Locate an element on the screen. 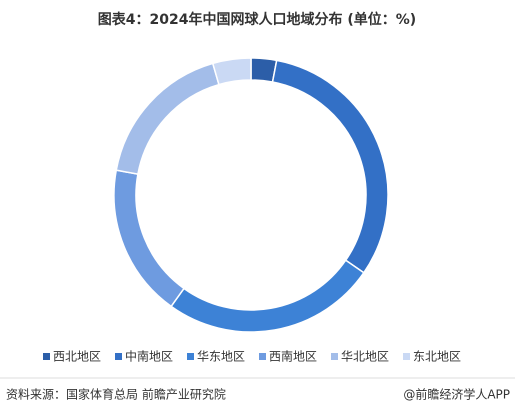  legend-label: 西南地区 is located at coordinates (293, 356).